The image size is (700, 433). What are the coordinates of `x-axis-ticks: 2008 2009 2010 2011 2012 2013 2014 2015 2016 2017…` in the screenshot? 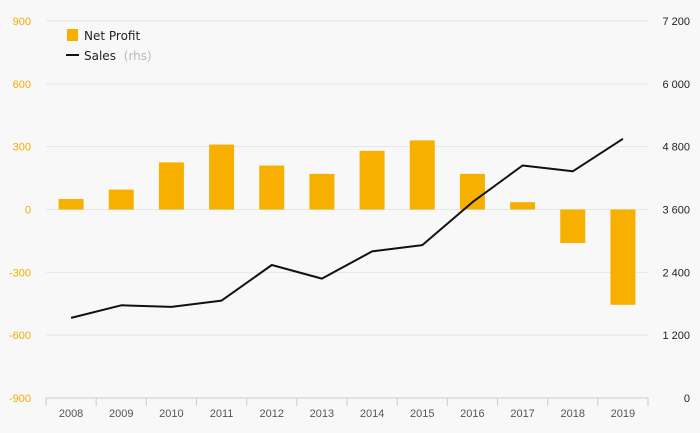 It's located at (347, 414).